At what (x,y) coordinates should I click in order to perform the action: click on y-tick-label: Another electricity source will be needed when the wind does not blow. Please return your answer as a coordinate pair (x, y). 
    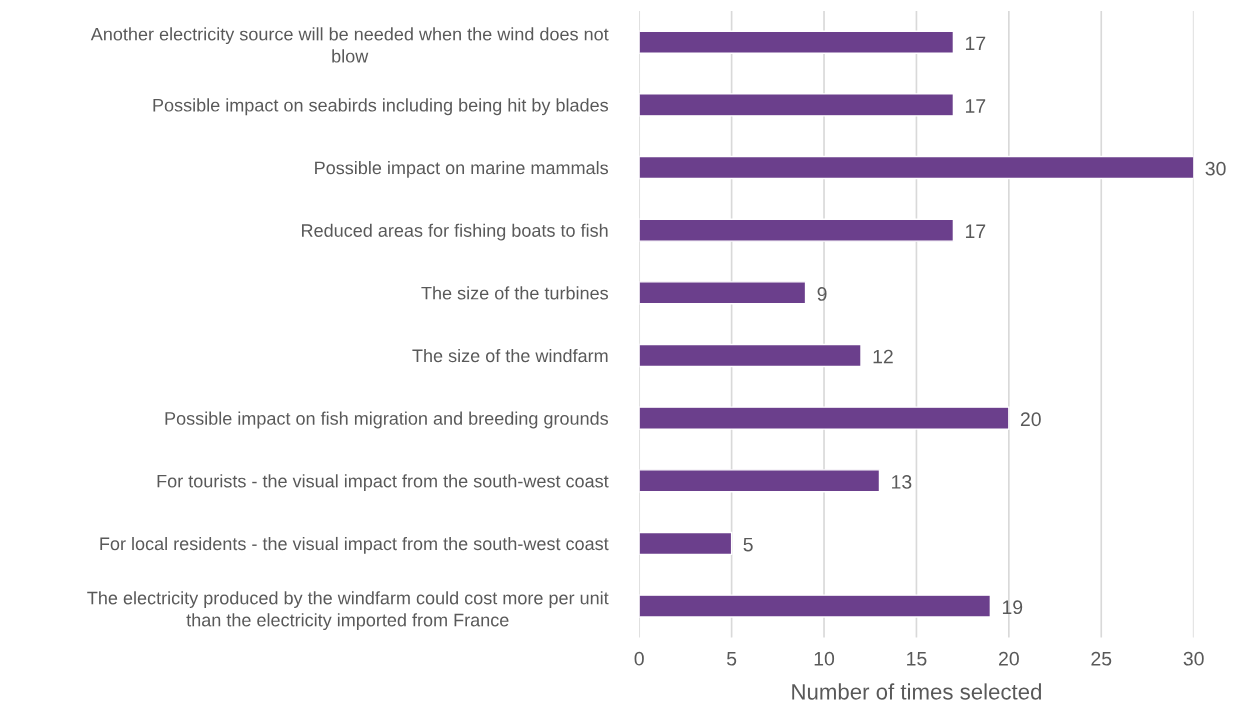
    Looking at the image, I should click on (349, 45).